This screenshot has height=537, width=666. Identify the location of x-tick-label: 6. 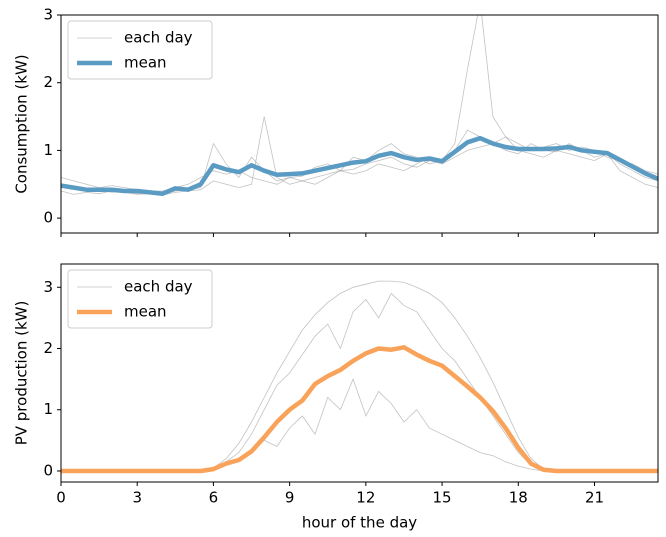
(214, 498).